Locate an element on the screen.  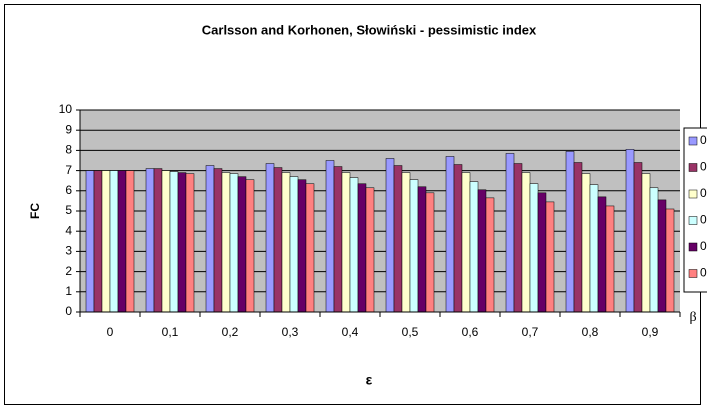
x-tick-label: 0,3 is located at coordinates (290, 332).